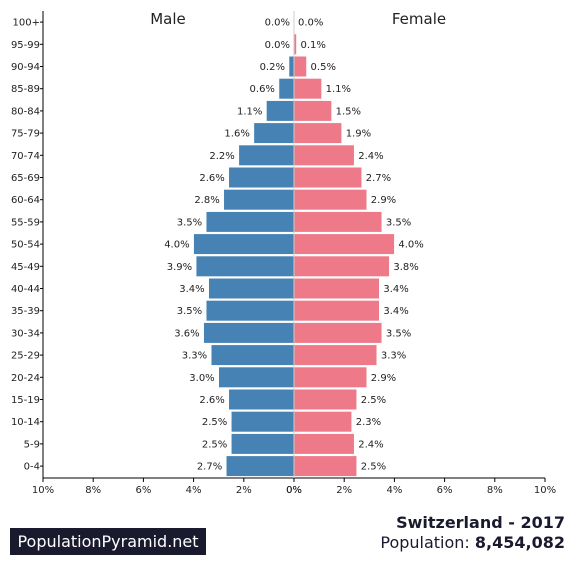 The image size is (575, 581). Describe the element at coordinates (176, 245) in the screenshot. I see `male-value-label: 4.0%` at that location.